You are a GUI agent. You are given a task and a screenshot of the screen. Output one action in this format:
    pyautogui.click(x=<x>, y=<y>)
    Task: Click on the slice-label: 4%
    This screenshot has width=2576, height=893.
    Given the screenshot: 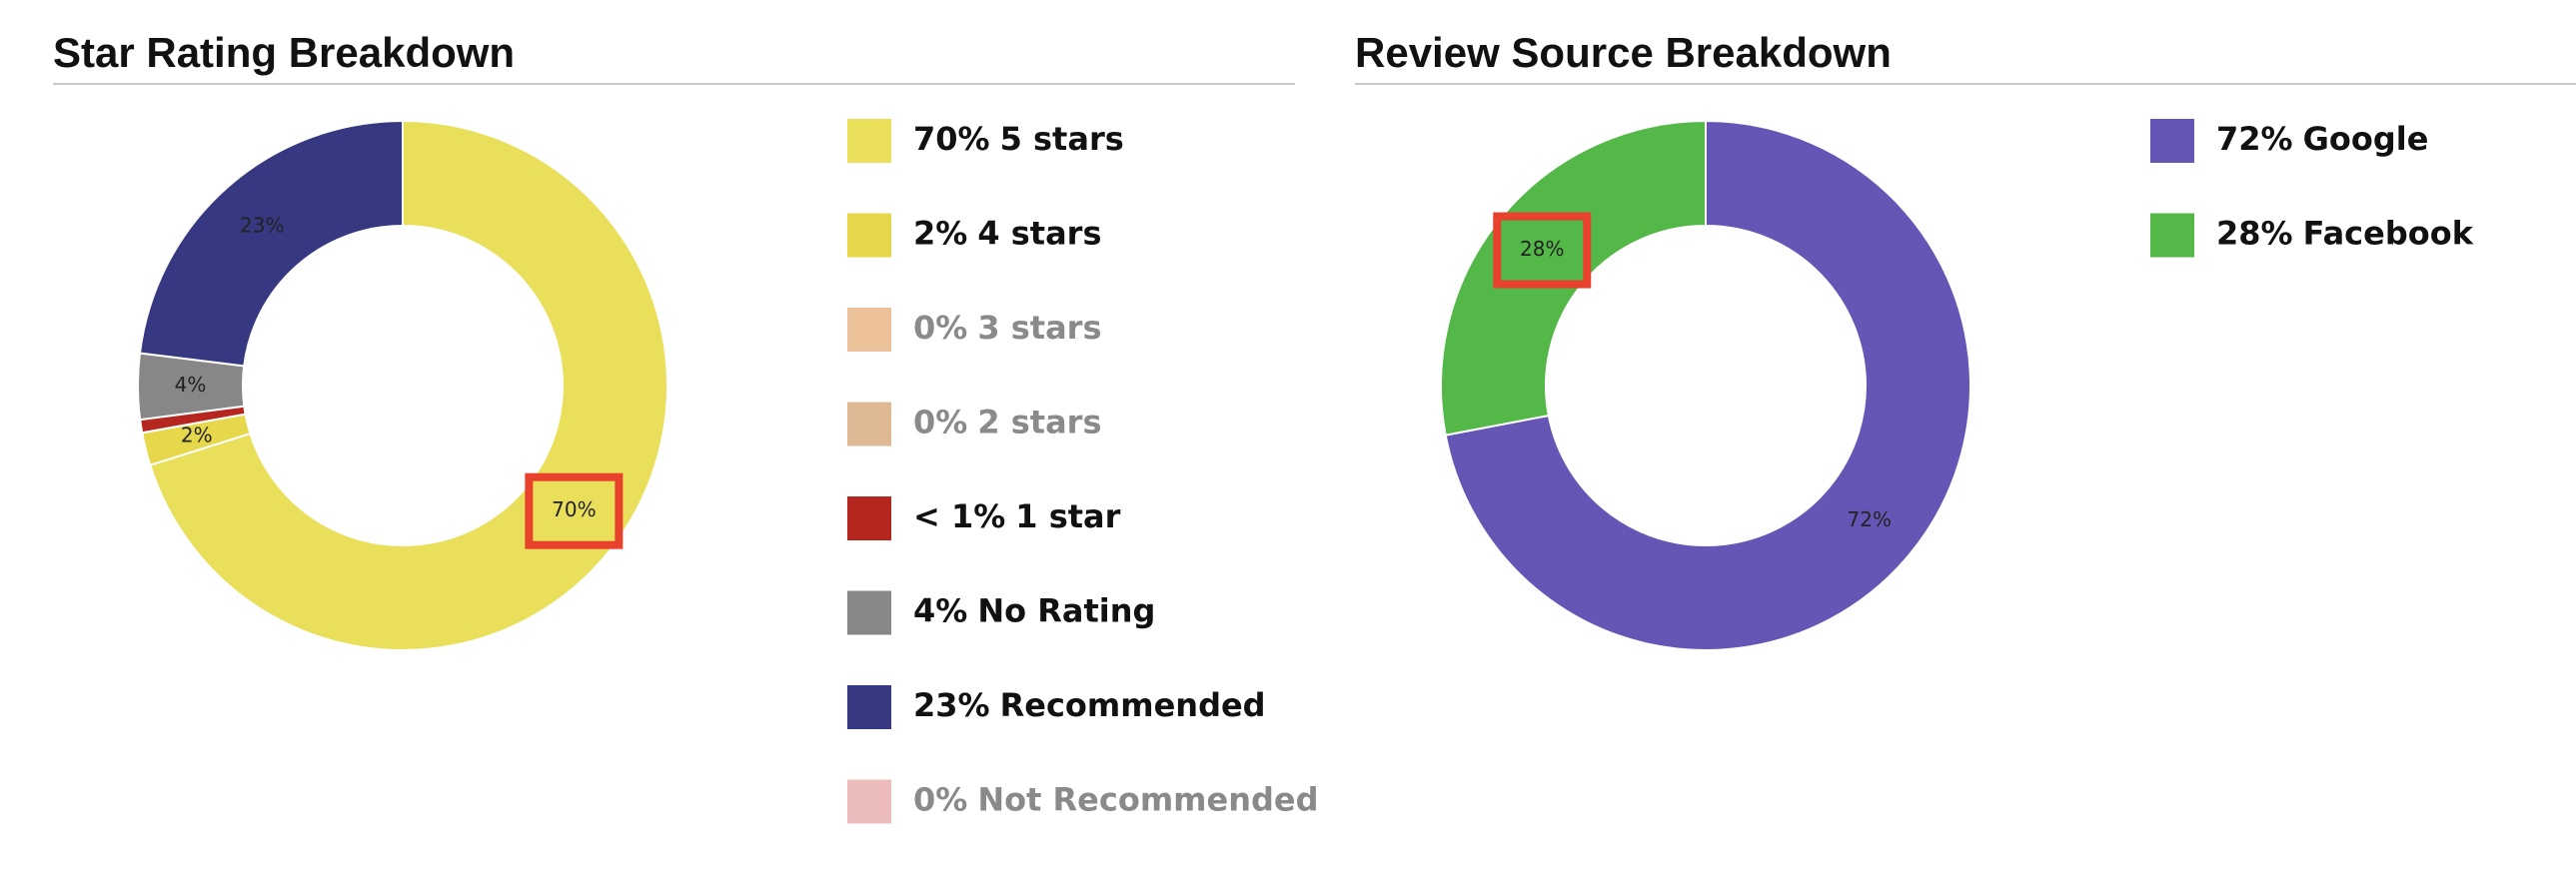 What is the action you would take?
    pyautogui.click(x=191, y=385)
    